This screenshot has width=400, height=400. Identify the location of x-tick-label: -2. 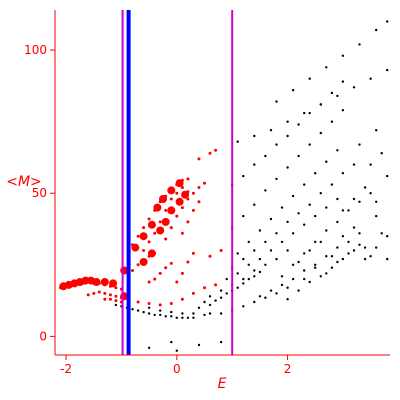
(66, 369).